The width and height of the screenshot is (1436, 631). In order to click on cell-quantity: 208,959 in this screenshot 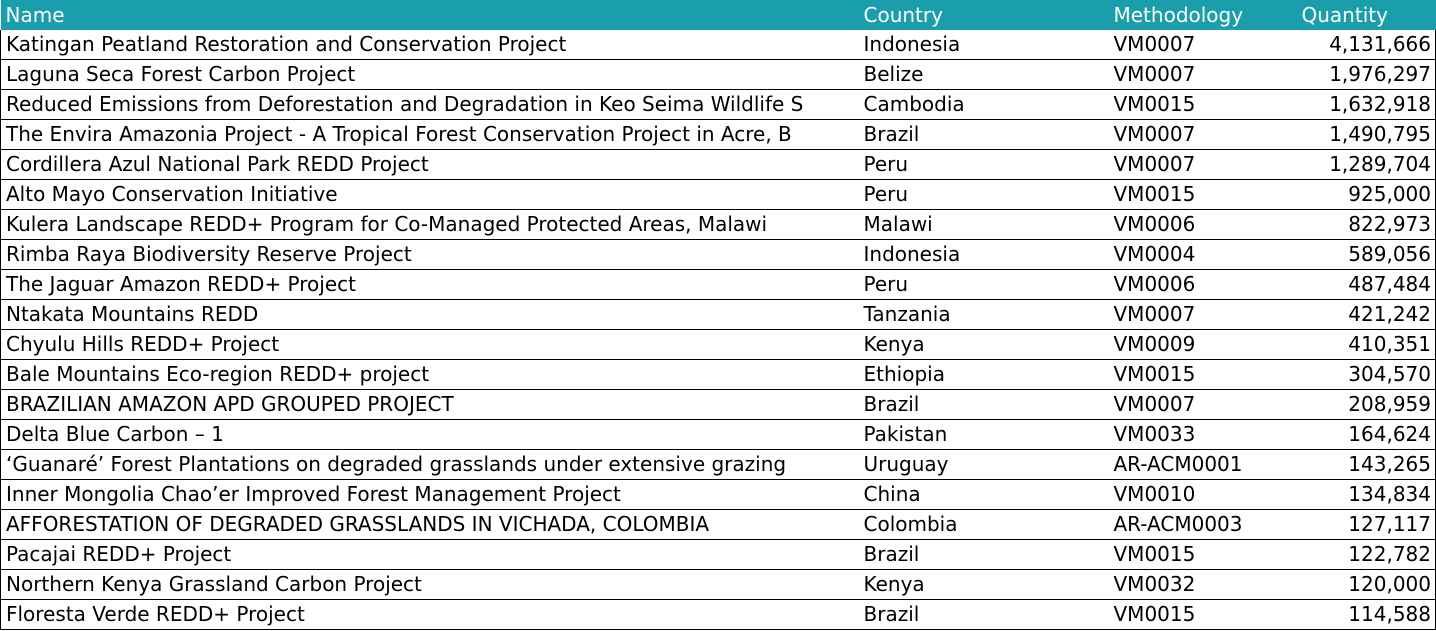, I will do `click(1366, 404)`.